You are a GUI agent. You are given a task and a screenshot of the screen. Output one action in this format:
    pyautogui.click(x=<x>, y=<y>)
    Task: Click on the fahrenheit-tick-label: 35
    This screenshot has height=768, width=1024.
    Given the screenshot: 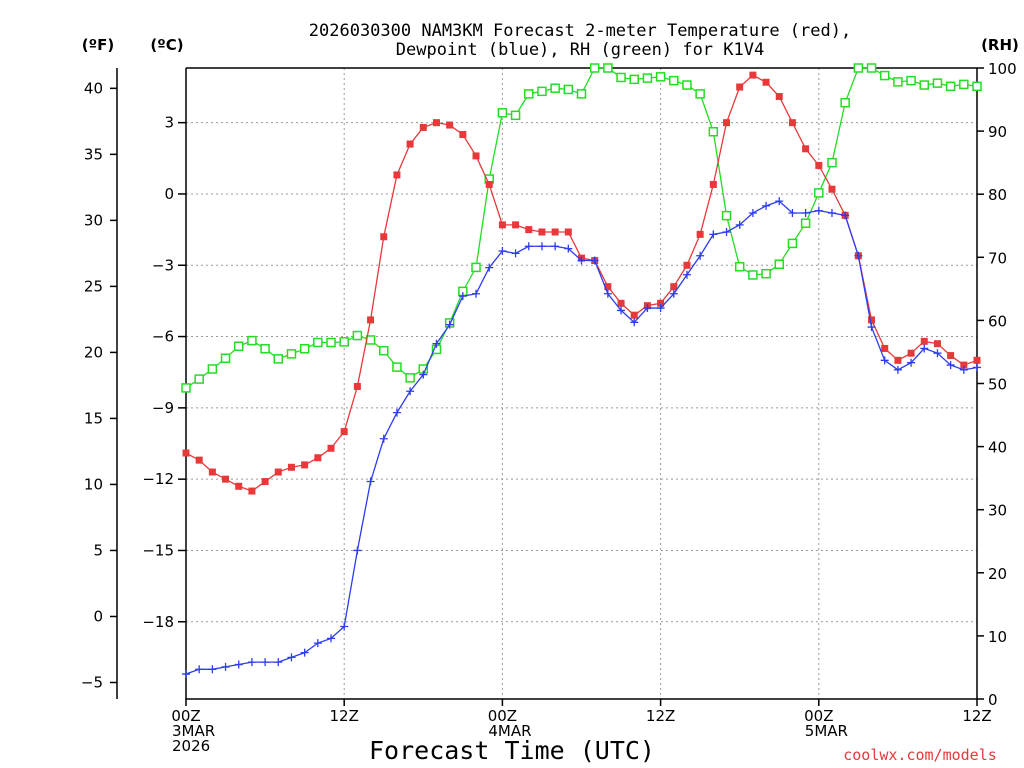 What is the action you would take?
    pyautogui.click(x=93, y=154)
    